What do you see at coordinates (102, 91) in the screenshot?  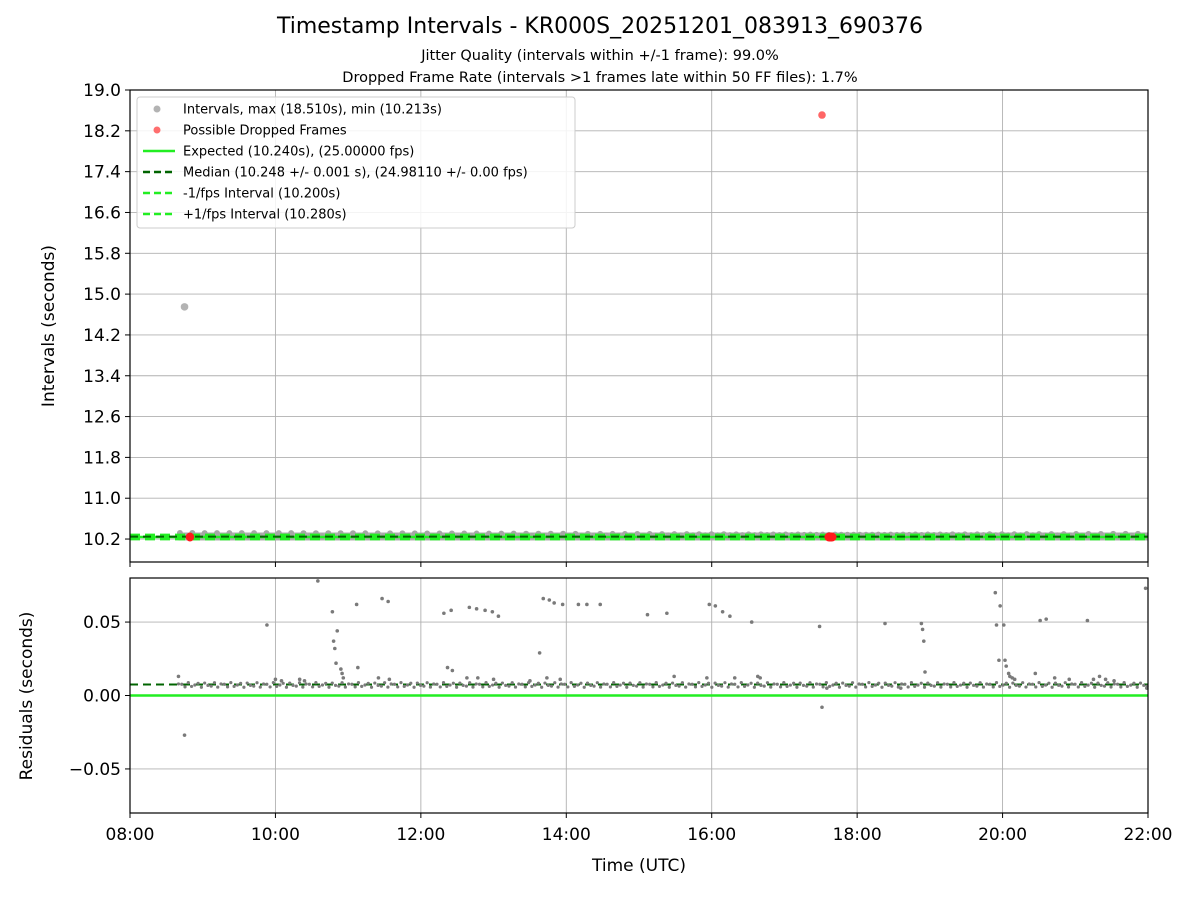 I see `intervals-y-tick-label: 19.0` at bounding box center [102, 91].